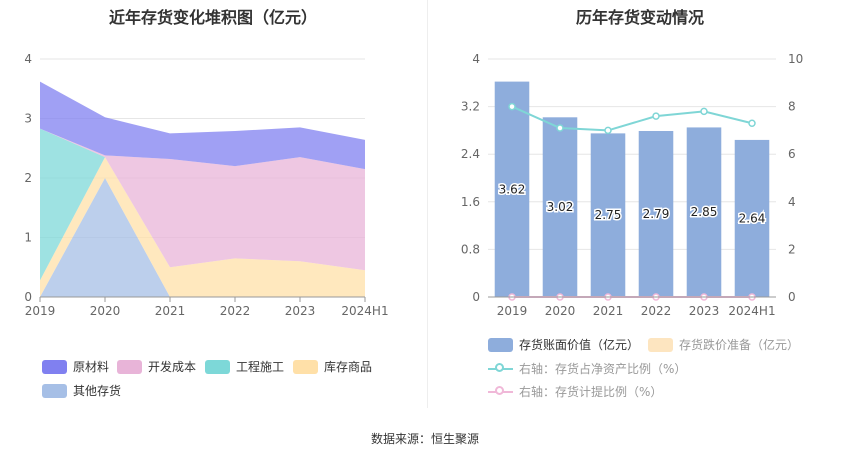 The width and height of the screenshot is (850, 459). I want to click on y-left-tick-label: 4, so click(476, 59).